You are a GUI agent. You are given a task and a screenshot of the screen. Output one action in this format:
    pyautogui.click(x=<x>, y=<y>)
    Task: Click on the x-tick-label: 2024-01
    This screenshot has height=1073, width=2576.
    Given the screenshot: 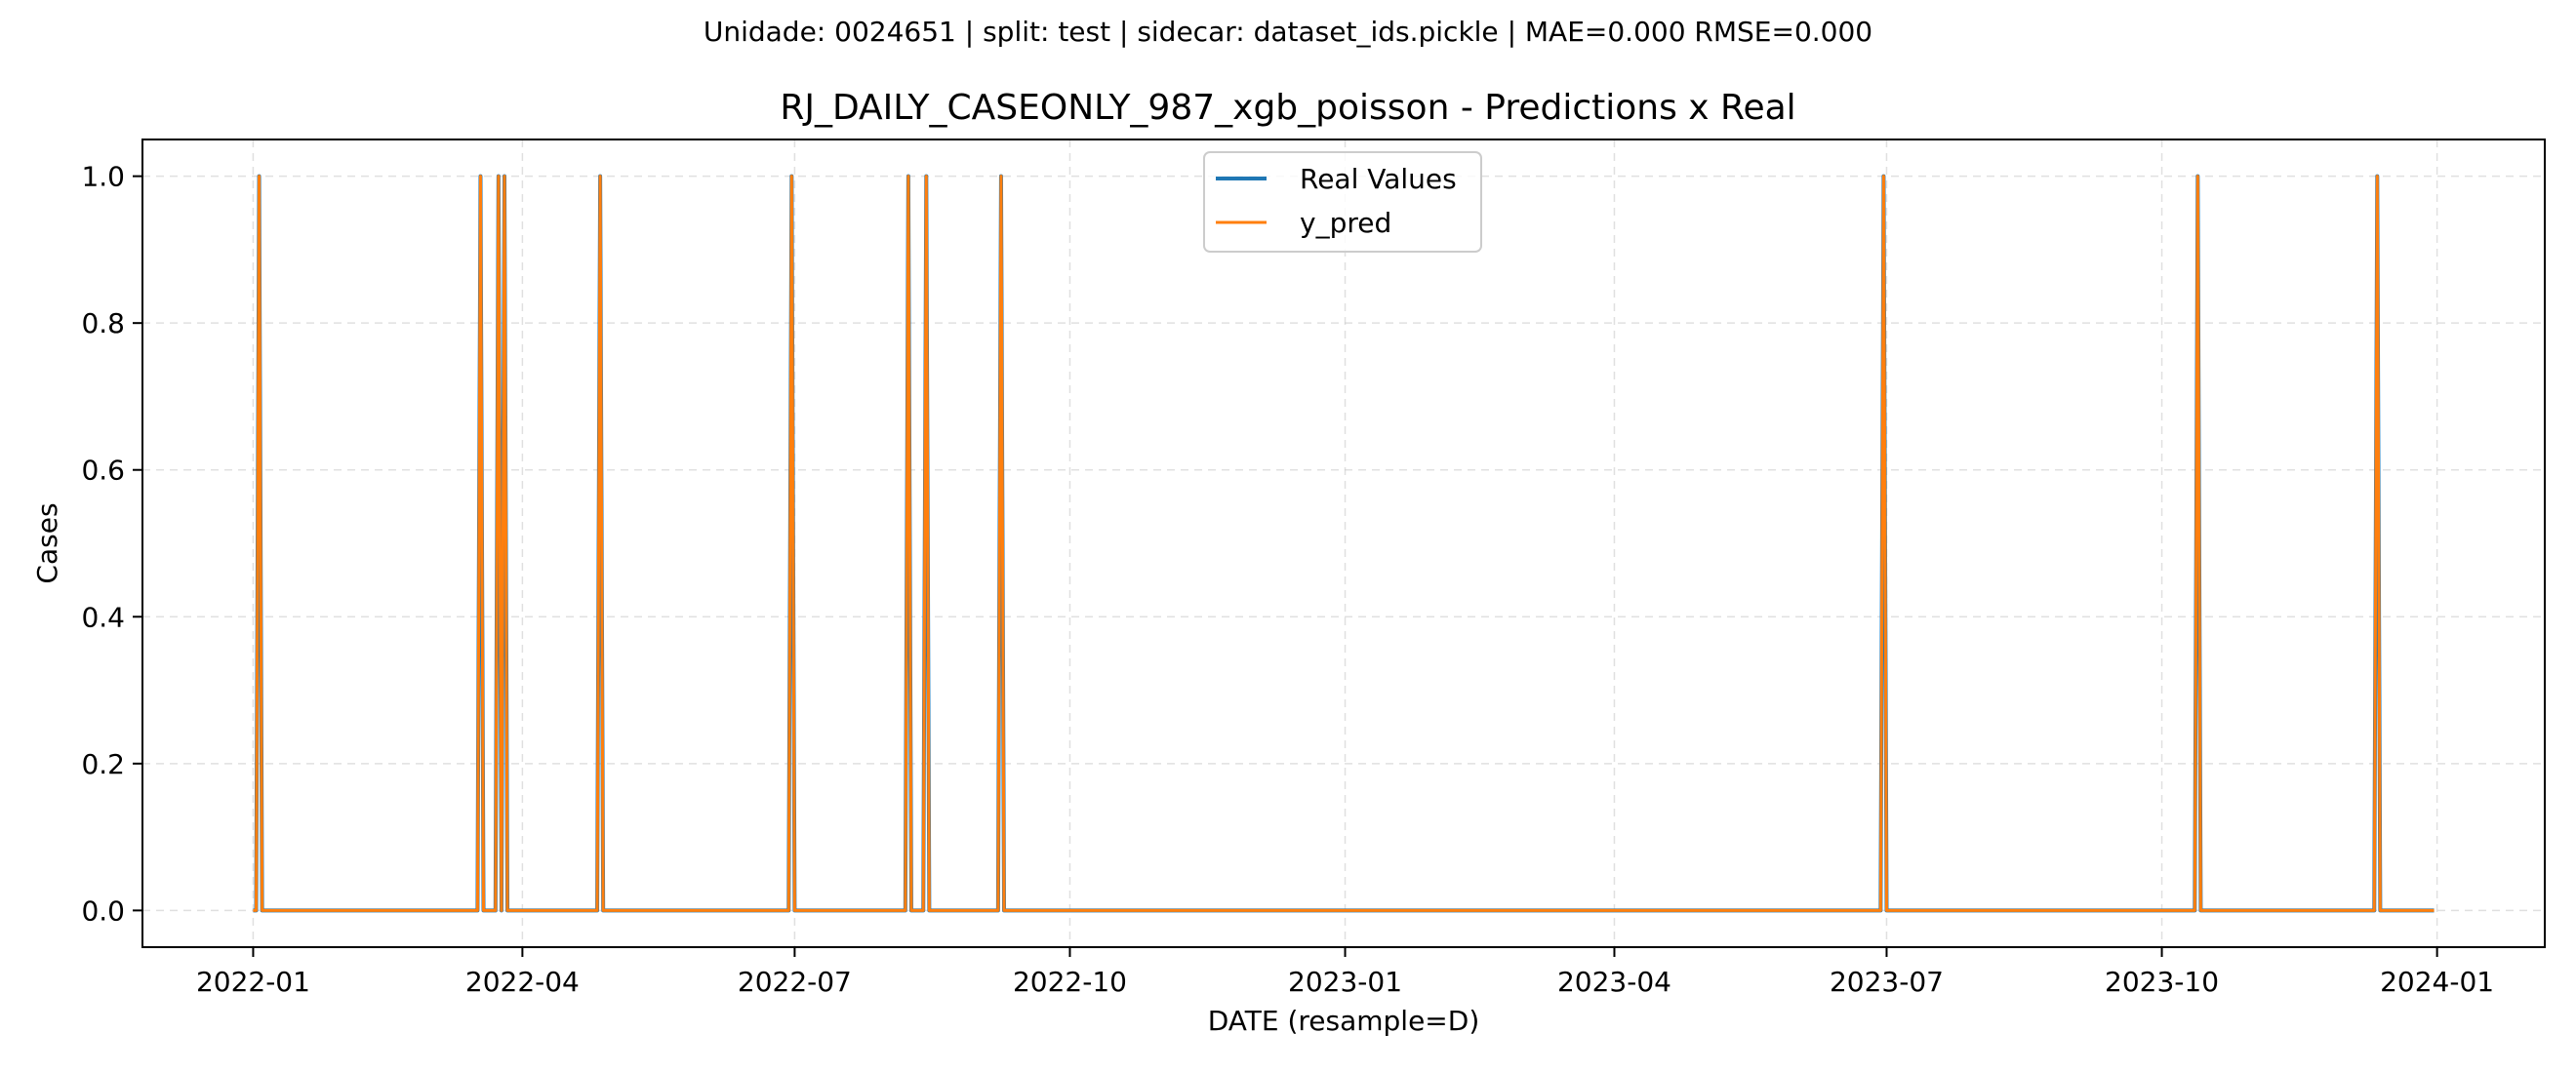 What is the action you would take?
    pyautogui.click(x=2437, y=982)
    